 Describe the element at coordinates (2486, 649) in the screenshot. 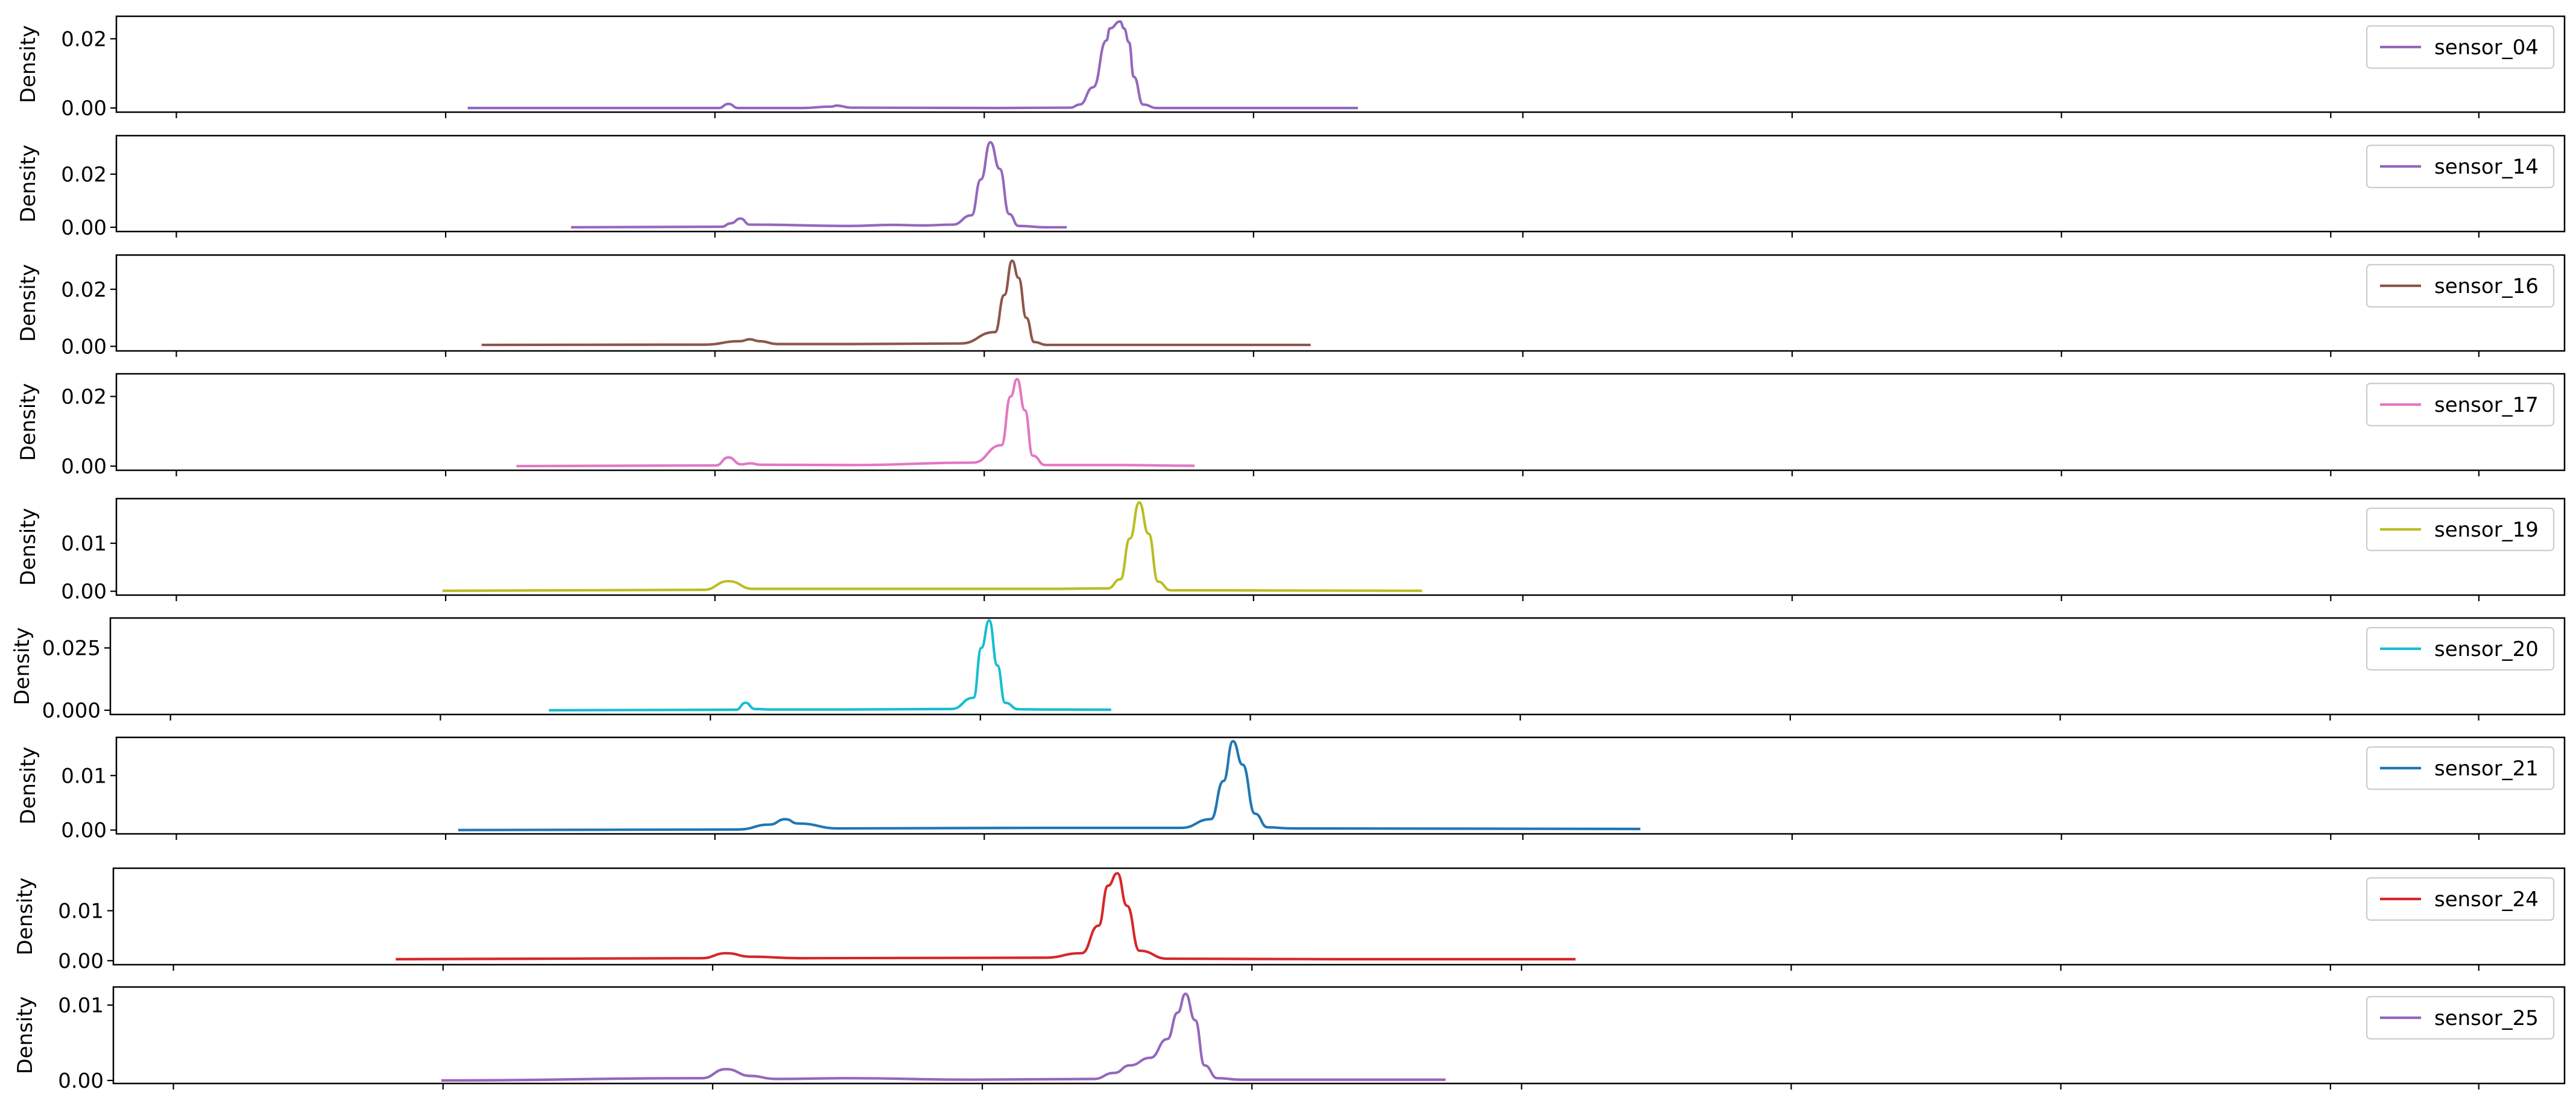

I see `legend-label: sensor_20` at that location.